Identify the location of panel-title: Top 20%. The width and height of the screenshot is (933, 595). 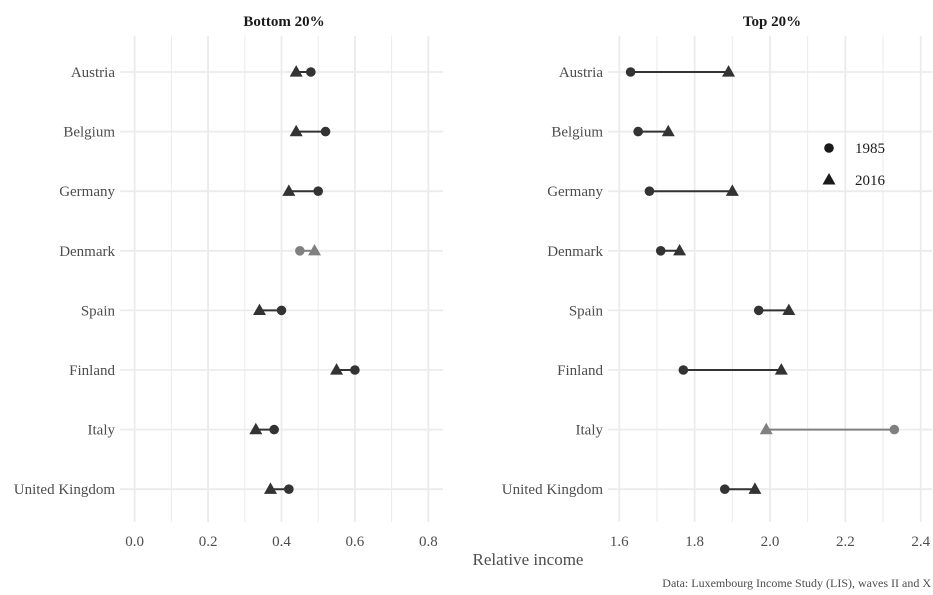
(772, 22).